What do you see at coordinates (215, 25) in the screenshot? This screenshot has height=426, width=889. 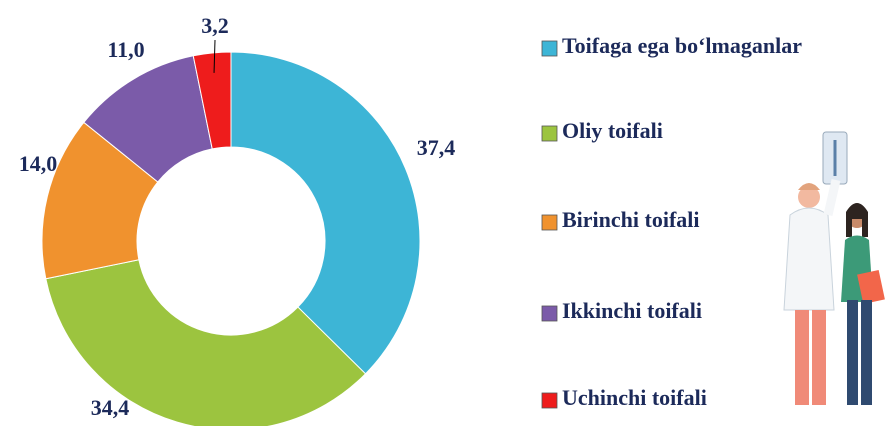 I see `data-label: 3,2` at bounding box center [215, 25].